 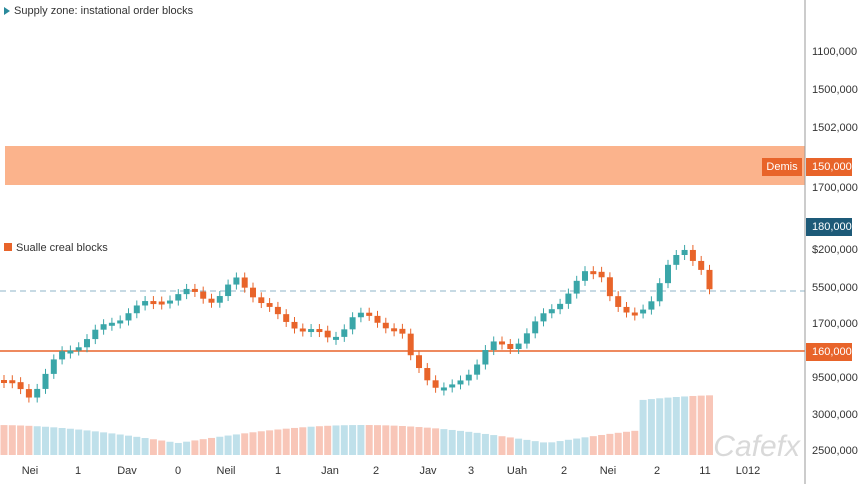 What do you see at coordinates (226, 471) in the screenshot?
I see `time-label: Neil` at bounding box center [226, 471].